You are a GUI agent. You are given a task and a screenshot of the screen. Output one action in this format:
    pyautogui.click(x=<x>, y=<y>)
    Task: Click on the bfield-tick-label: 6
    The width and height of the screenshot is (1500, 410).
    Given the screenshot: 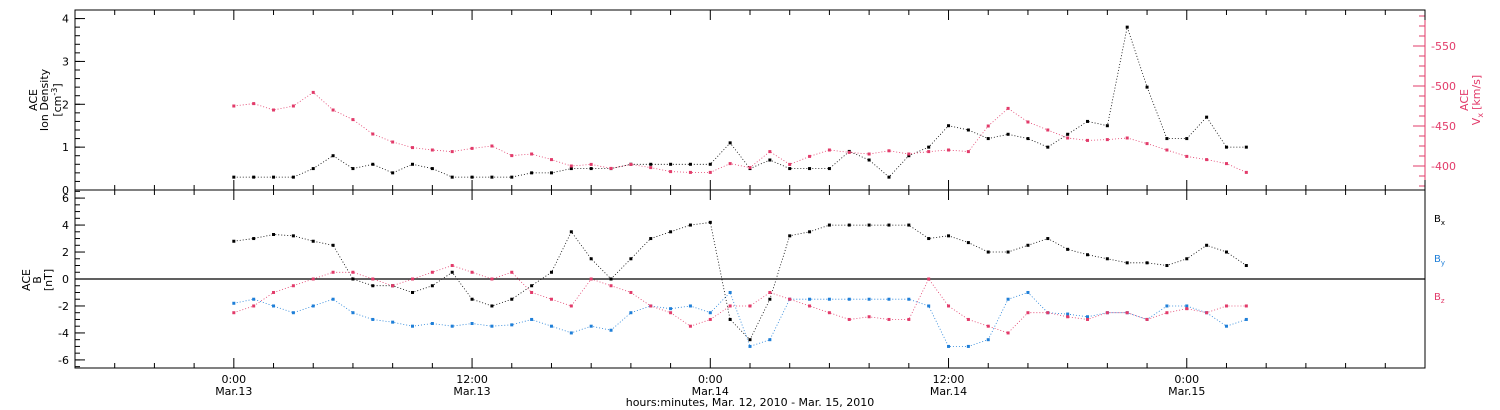 What is the action you would take?
    pyautogui.click(x=65, y=198)
    